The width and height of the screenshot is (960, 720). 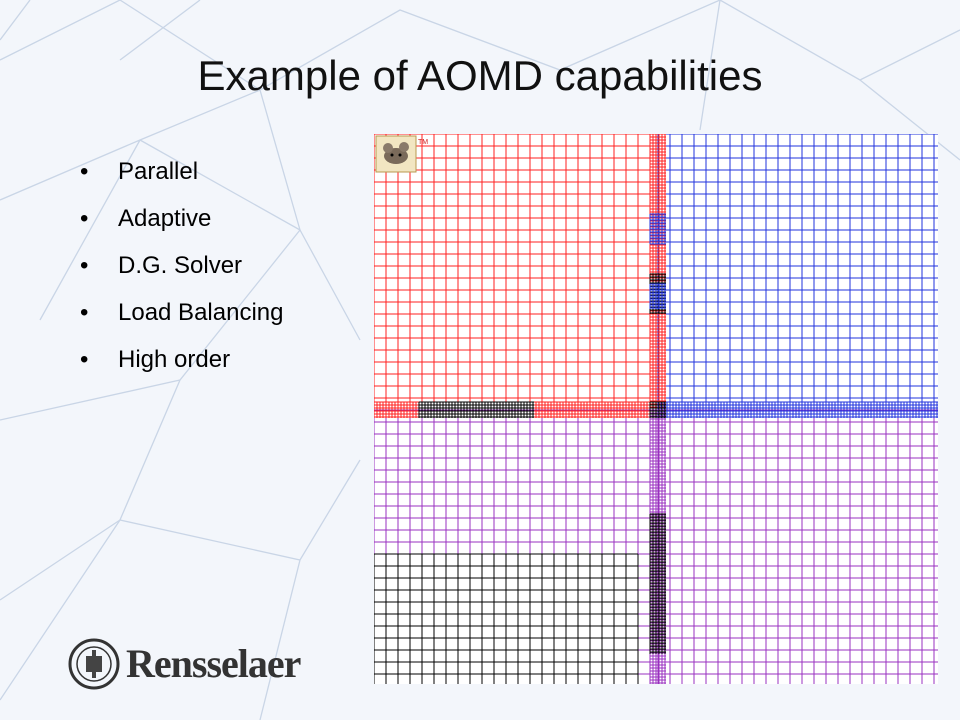 I want to click on bullet-label: Load Balancing, so click(x=201, y=312).